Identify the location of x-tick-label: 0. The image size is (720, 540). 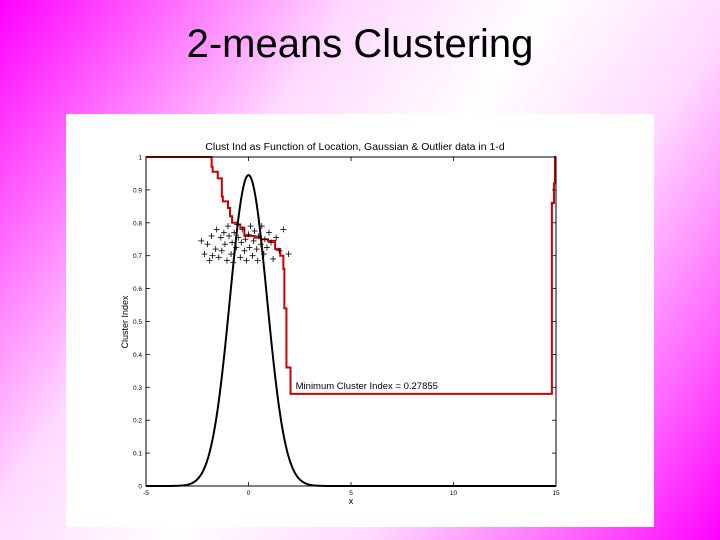
(249, 493).